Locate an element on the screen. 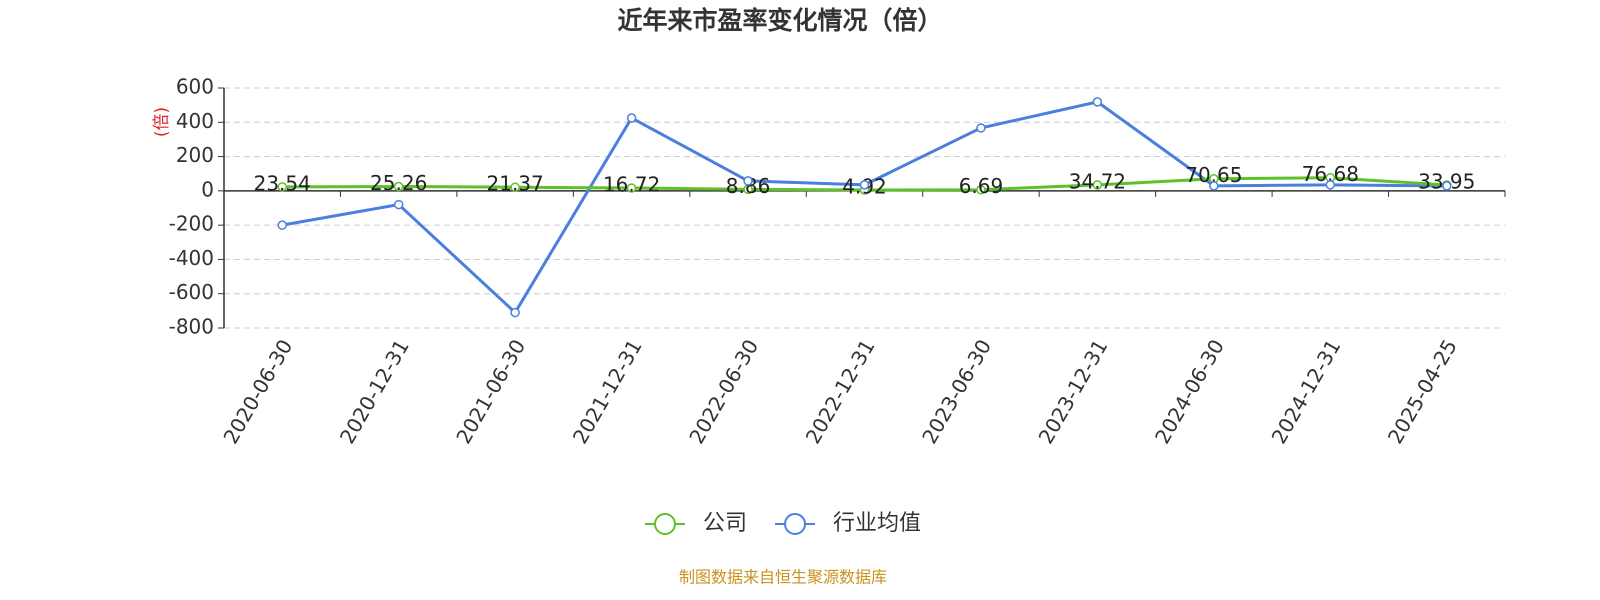 The image size is (1600, 600). y-tick-label: 200 is located at coordinates (195, 155).